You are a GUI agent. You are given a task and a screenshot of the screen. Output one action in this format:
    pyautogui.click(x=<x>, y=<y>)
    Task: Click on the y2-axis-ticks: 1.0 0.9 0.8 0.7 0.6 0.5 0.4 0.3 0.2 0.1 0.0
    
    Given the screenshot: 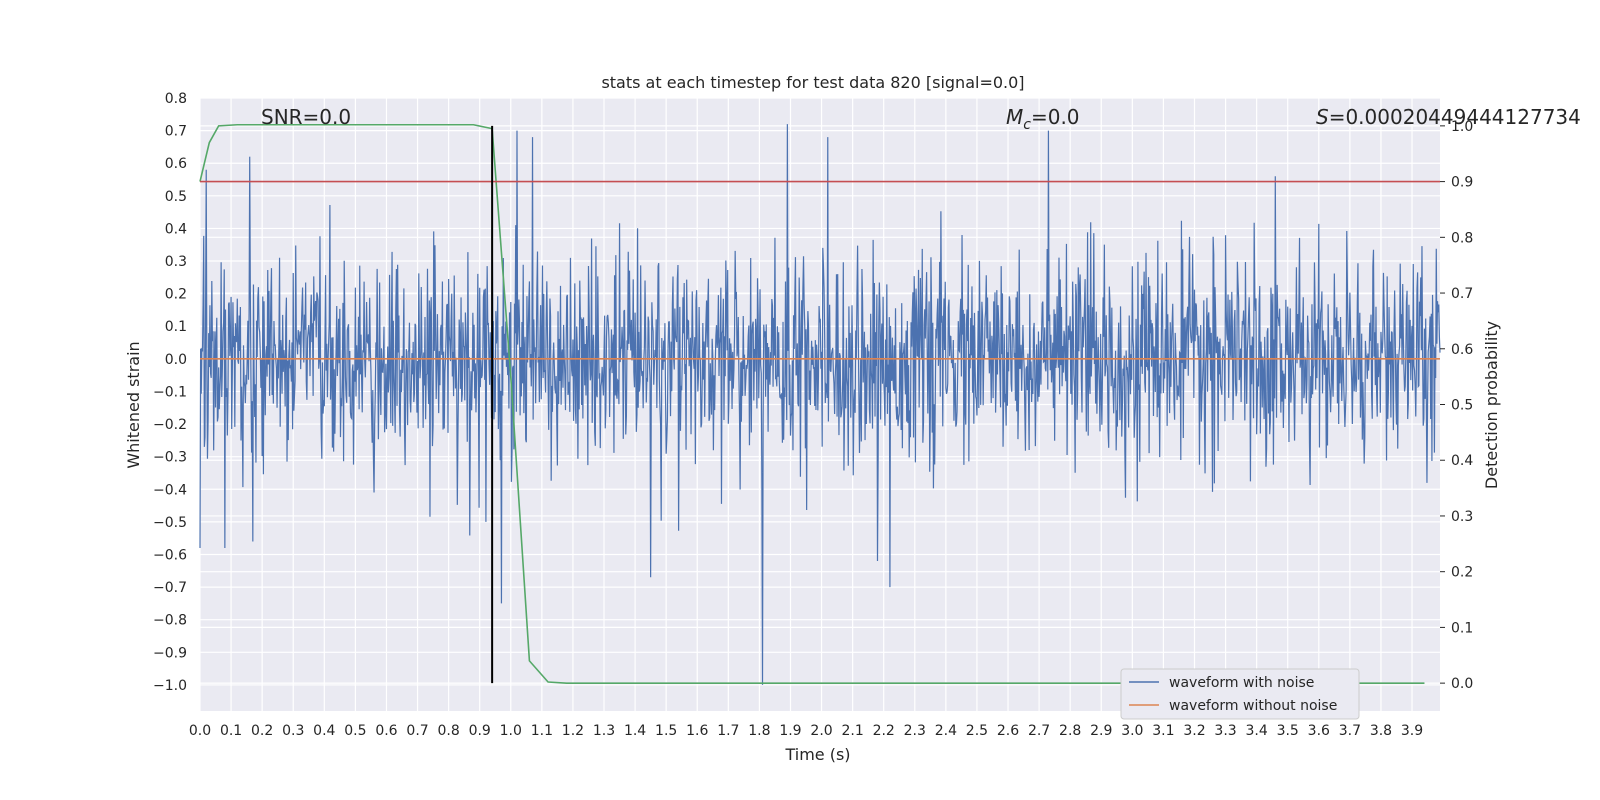 What is the action you would take?
    pyautogui.click(x=1456, y=405)
    